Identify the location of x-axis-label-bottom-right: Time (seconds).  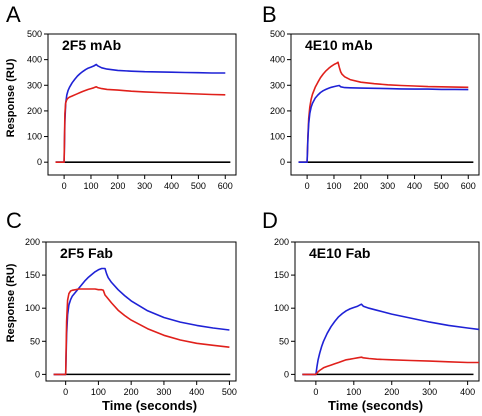
(376, 405).